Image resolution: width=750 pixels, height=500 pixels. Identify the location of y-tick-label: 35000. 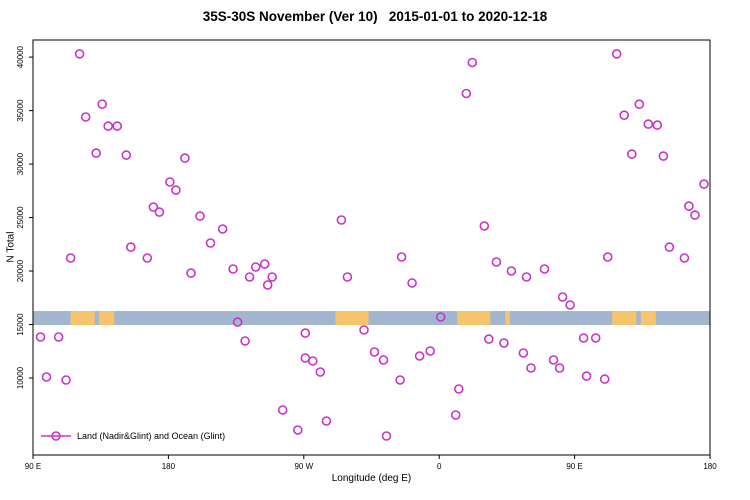
(20, 110).